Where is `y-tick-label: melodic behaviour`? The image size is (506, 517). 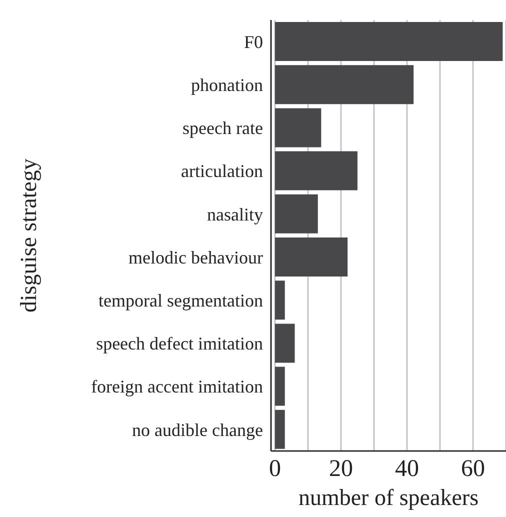 y-tick-label: melodic behaviour is located at coordinates (195, 257).